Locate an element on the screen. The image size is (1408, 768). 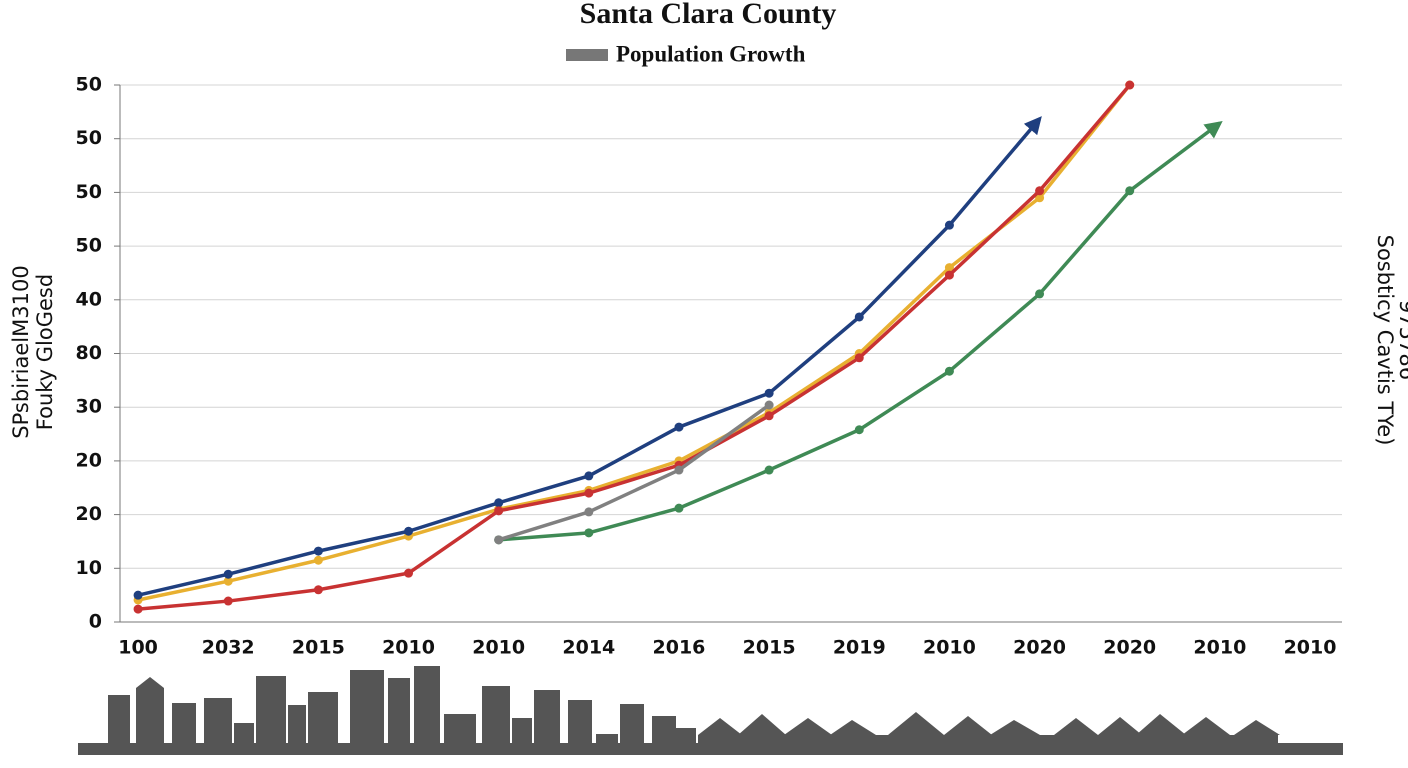
x-tick-label: 2019 is located at coordinates (859, 648).